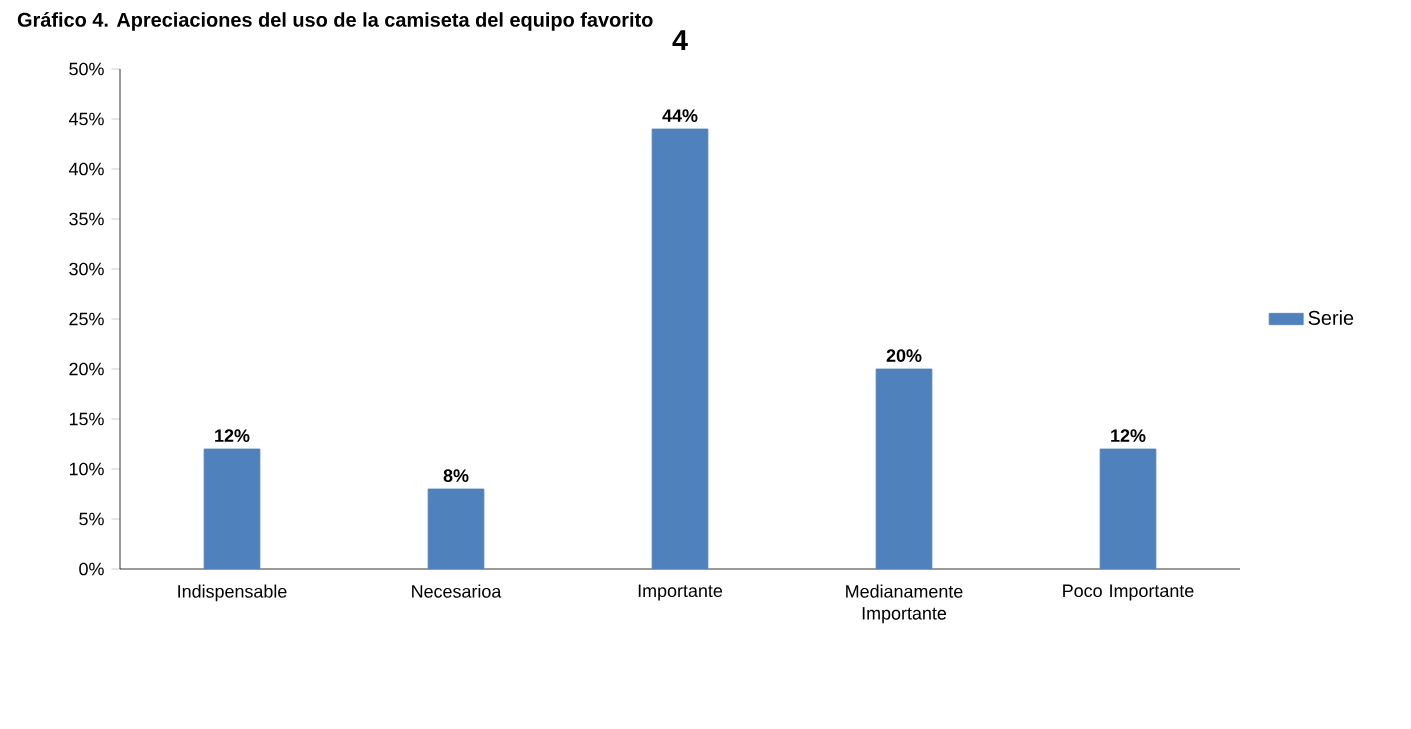 The image size is (1411, 729). Describe the element at coordinates (1128, 592) in the screenshot. I see `x-tick-label: Poco Importante` at that location.